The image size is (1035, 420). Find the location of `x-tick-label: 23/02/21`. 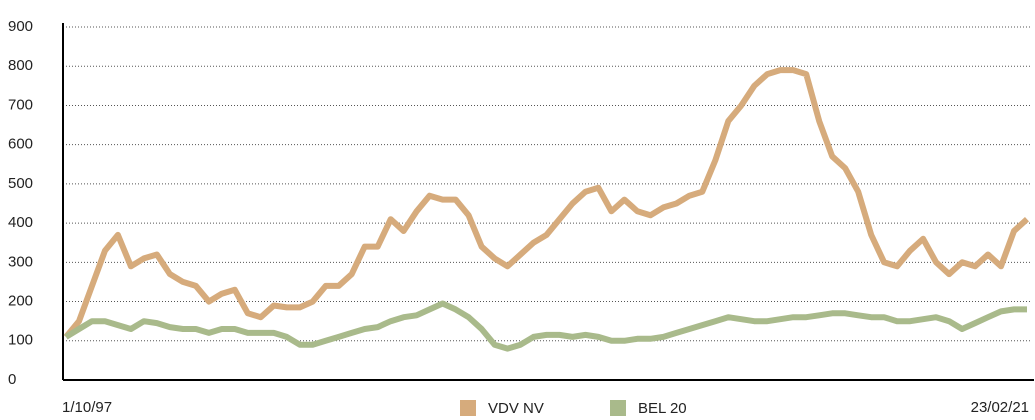

x-tick-label: 23/02/21 is located at coordinates (1000, 407).